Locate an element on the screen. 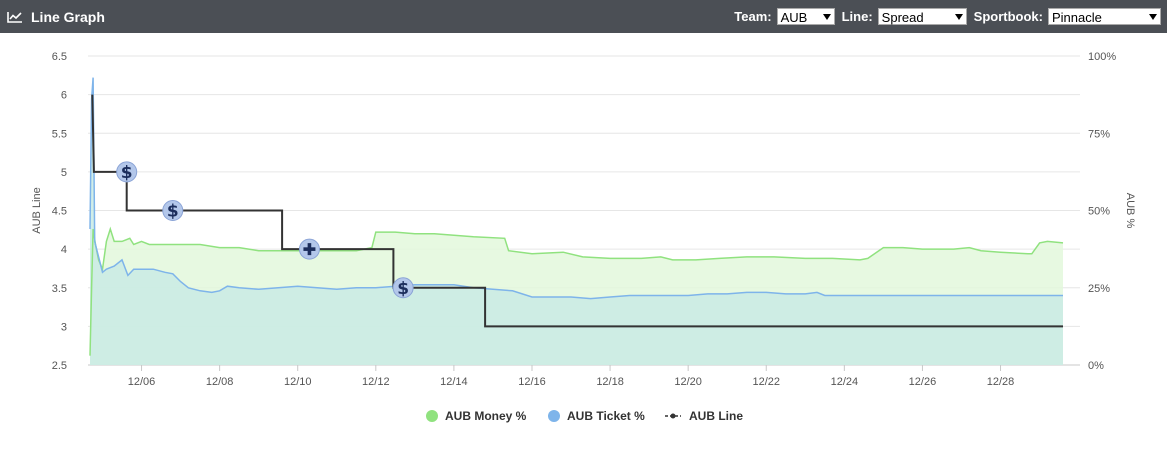 This screenshot has height=451, width=1167. legend-label: AUB Money % is located at coordinates (486, 416).